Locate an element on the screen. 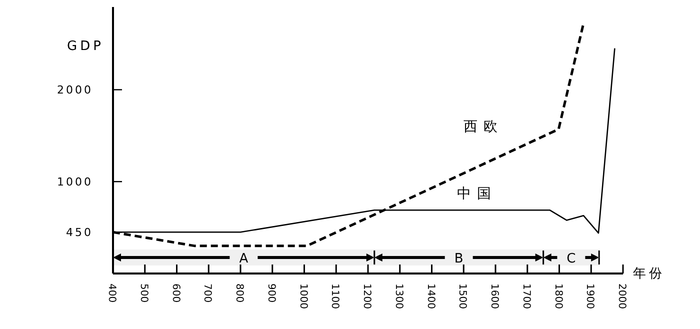  x-tick-label: 400 is located at coordinates (111, 293).